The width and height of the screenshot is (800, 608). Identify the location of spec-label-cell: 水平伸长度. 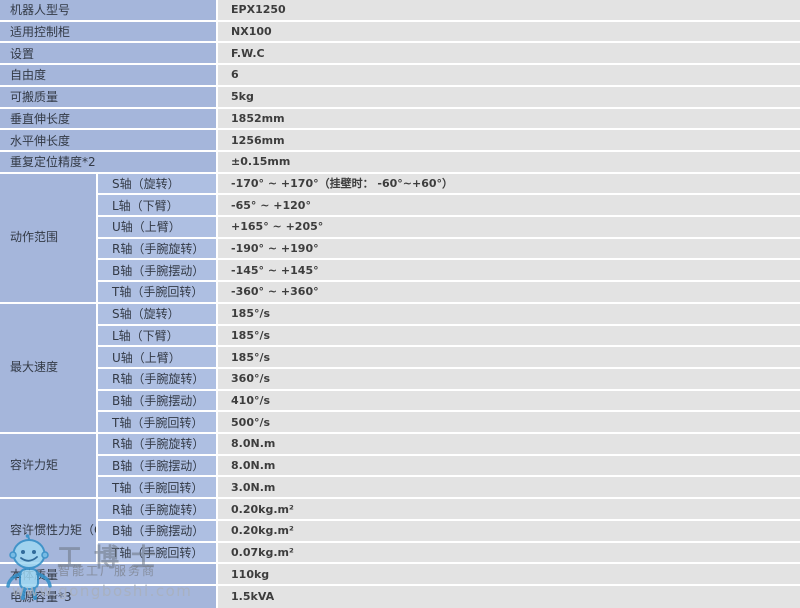
(109, 141).